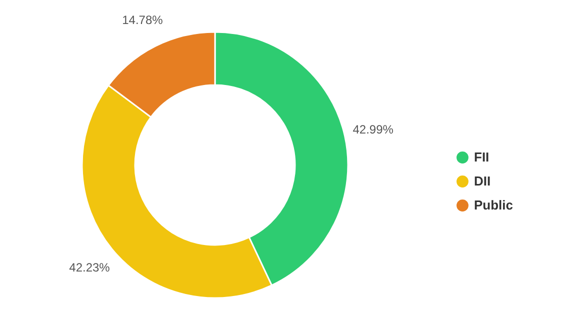 This screenshot has width=574, height=327. What do you see at coordinates (482, 181) in the screenshot?
I see `legend-label: DII` at bounding box center [482, 181].